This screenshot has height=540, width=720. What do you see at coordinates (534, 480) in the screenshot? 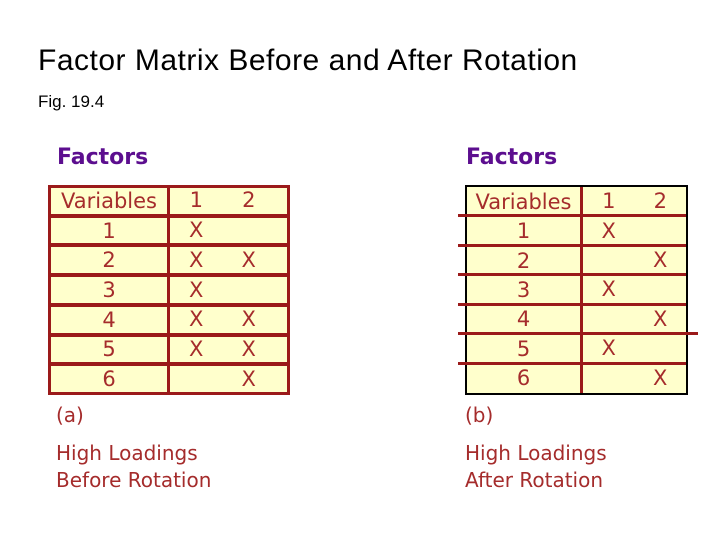
I see `caption-line: After Rotation` at bounding box center [534, 480].